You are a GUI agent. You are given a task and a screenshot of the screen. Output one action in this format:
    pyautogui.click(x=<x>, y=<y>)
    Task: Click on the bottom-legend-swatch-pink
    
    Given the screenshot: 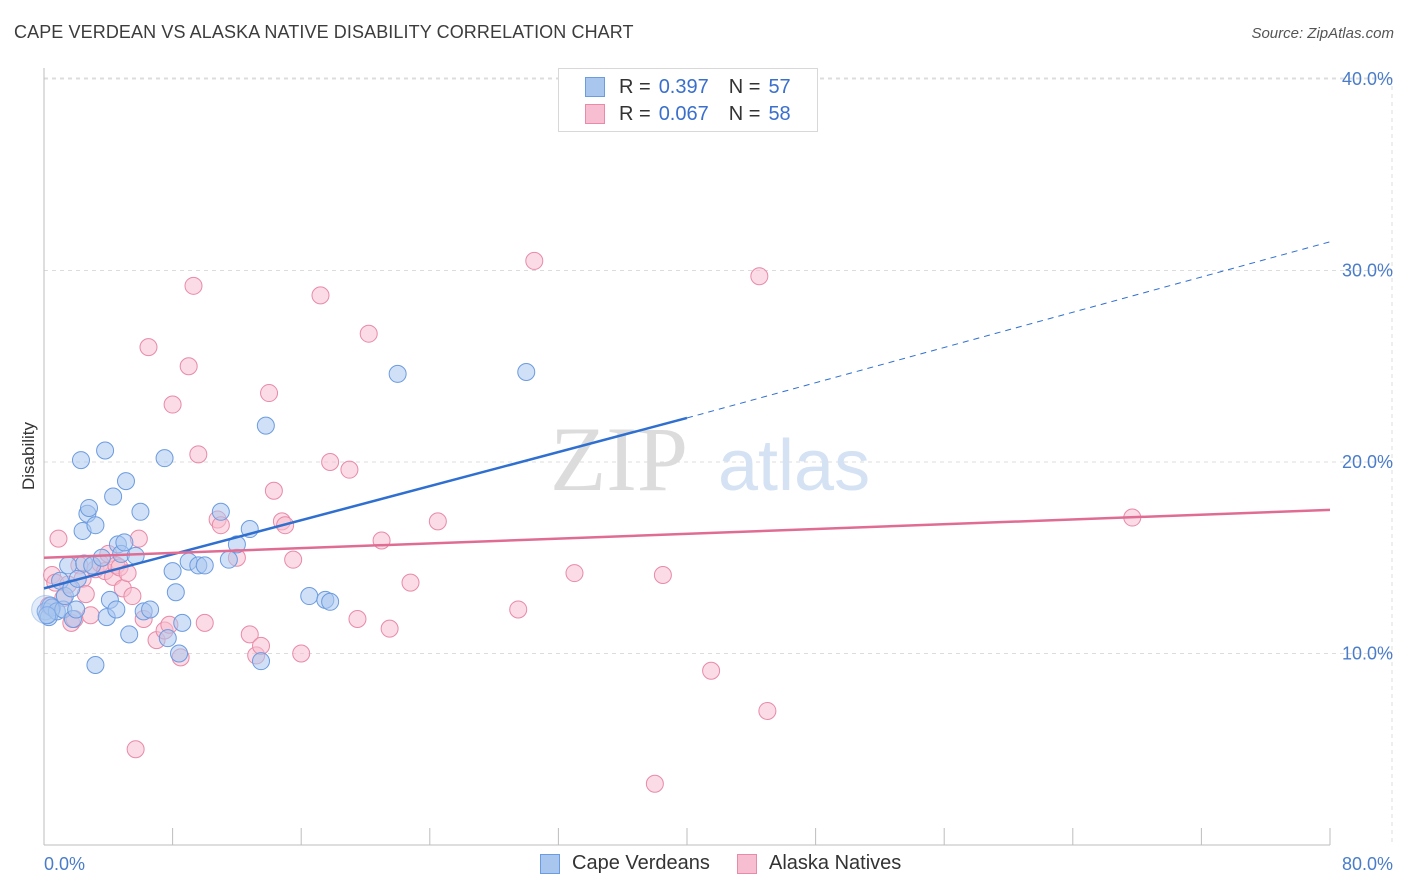 What is the action you would take?
    pyautogui.click(x=747, y=863)
    